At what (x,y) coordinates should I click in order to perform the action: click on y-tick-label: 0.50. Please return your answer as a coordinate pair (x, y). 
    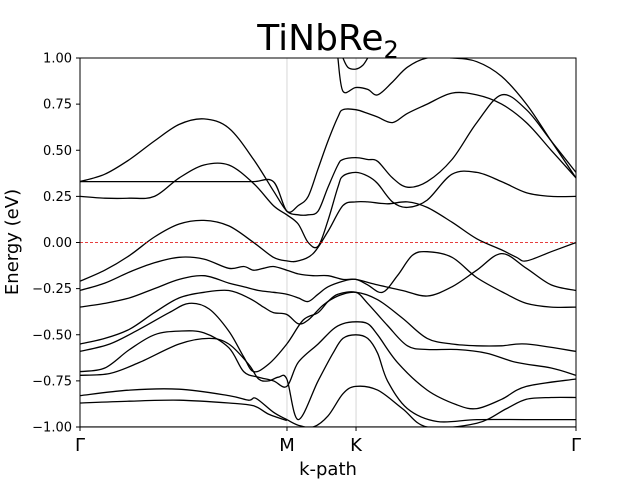
    Looking at the image, I should click on (57, 151).